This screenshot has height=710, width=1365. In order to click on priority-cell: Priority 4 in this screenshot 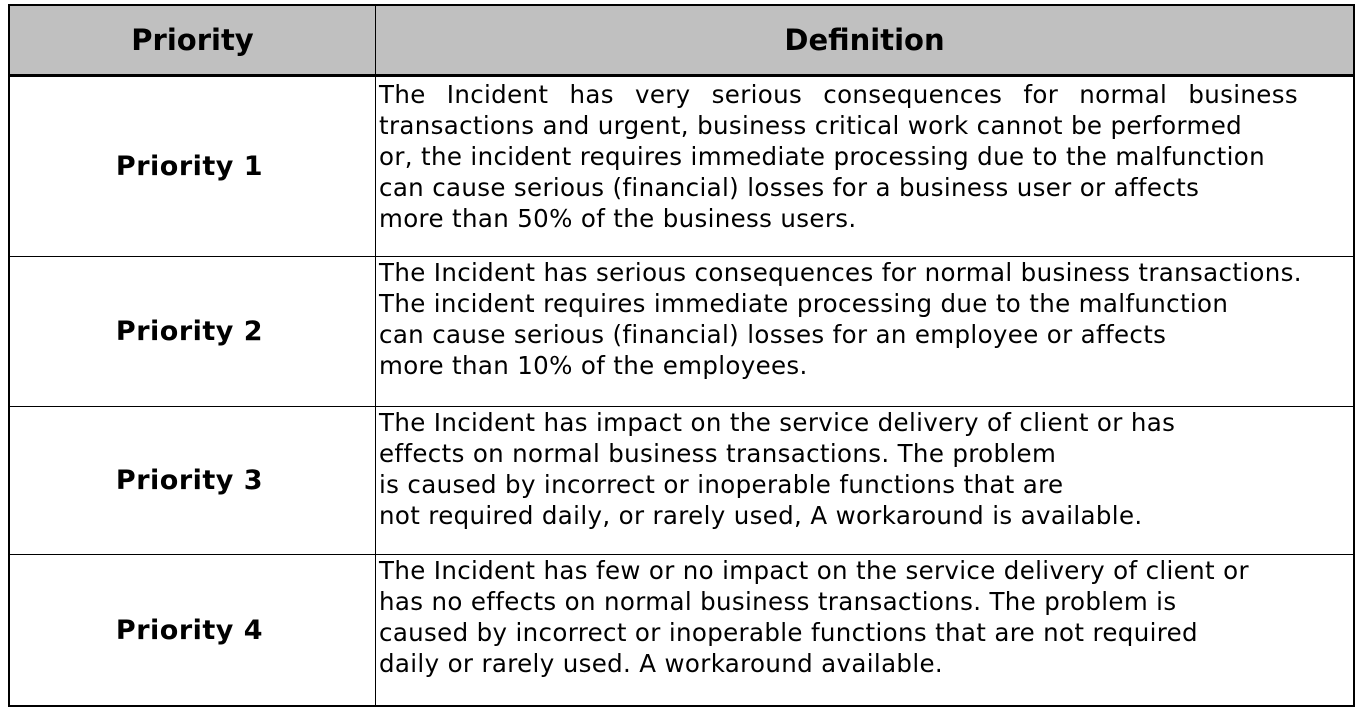, I will do `click(193, 630)`.